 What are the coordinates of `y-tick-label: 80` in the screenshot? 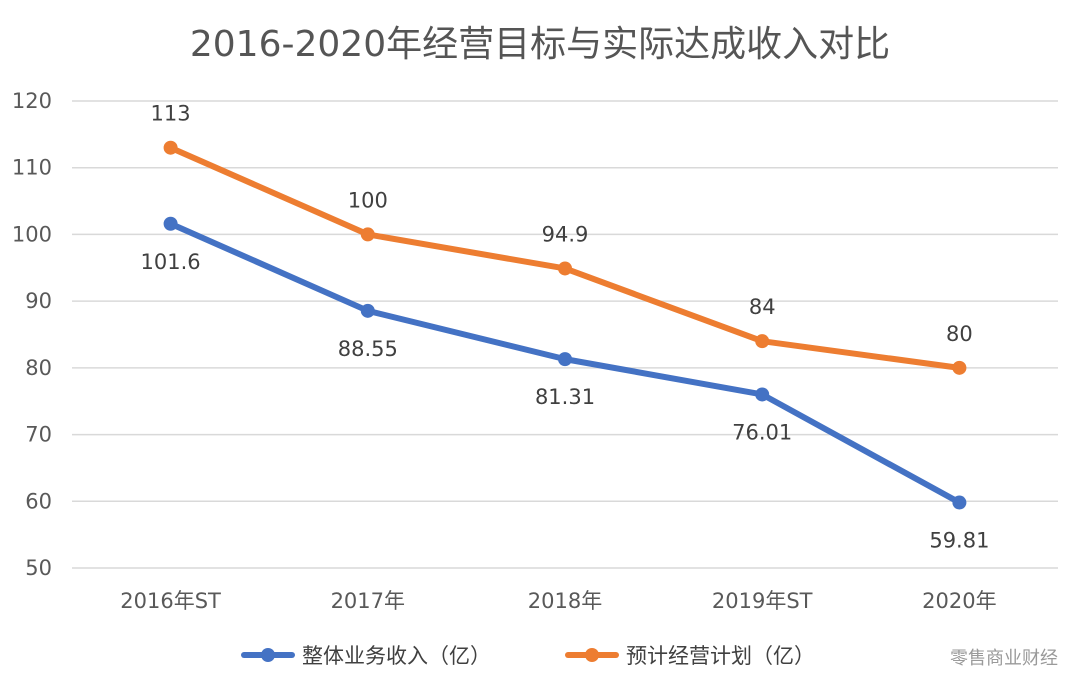 It's located at (38, 368).